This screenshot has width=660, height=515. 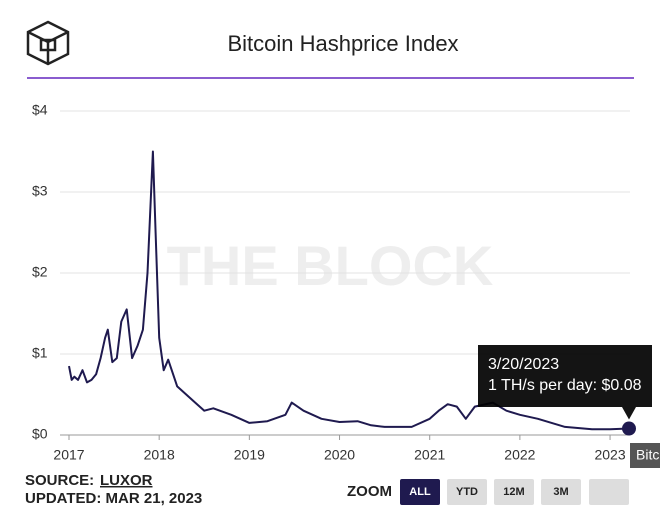 I want to click on x-tick-label: 2018, so click(x=159, y=455).